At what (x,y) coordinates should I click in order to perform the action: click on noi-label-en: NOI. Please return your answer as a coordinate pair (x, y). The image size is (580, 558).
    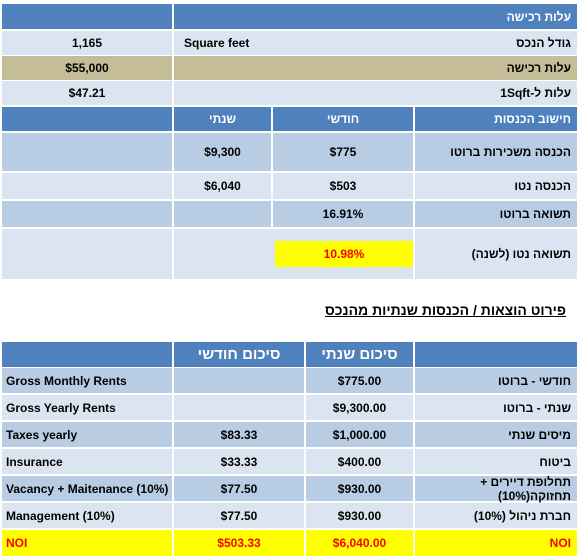
    Looking at the image, I should click on (87, 543).